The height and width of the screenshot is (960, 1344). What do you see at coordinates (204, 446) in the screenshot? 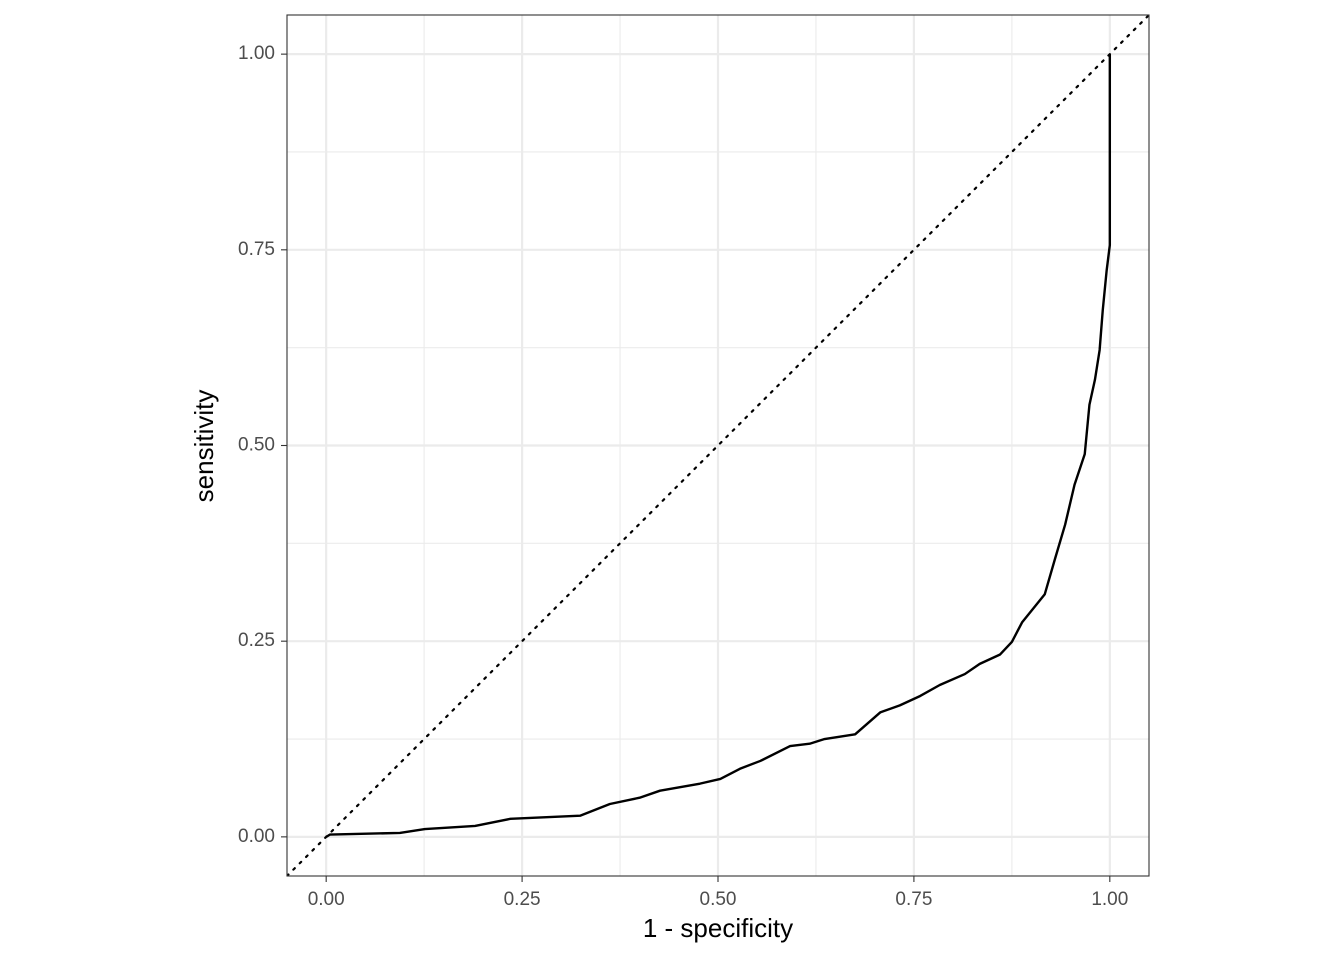
I see `y-axis-title: sensitivity` at bounding box center [204, 446].